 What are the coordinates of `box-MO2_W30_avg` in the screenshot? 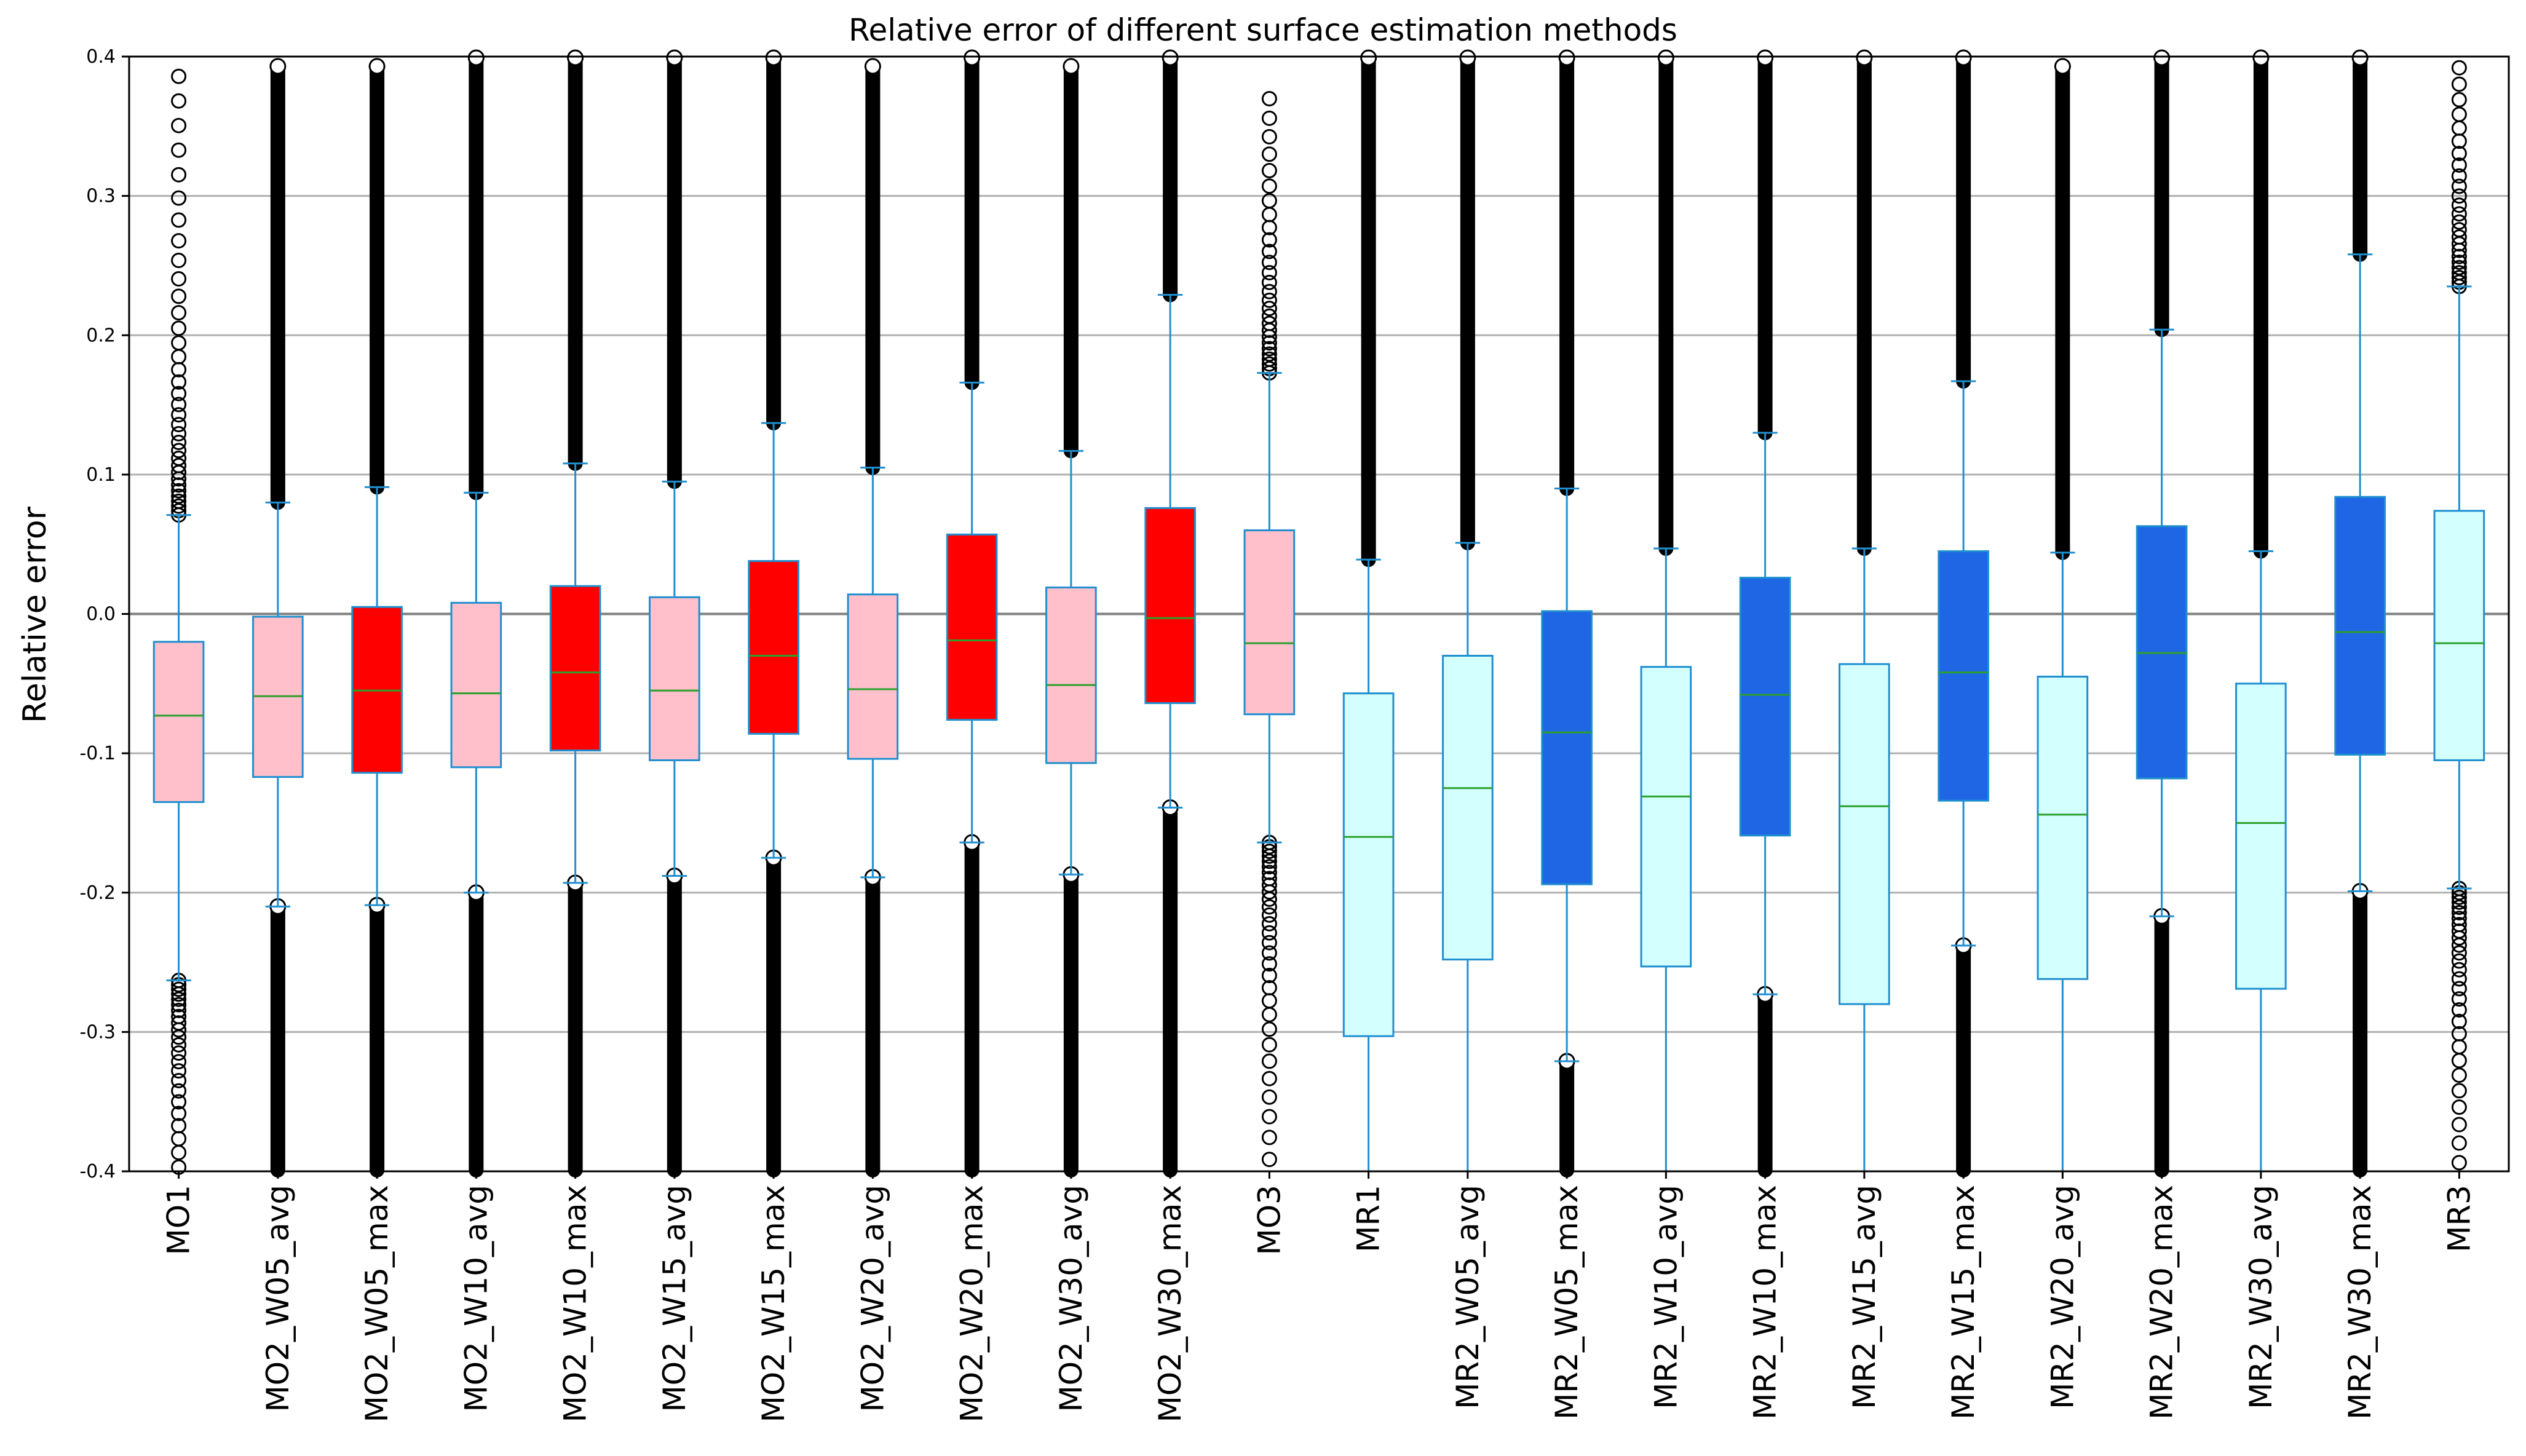 It's located at (1071, 618).